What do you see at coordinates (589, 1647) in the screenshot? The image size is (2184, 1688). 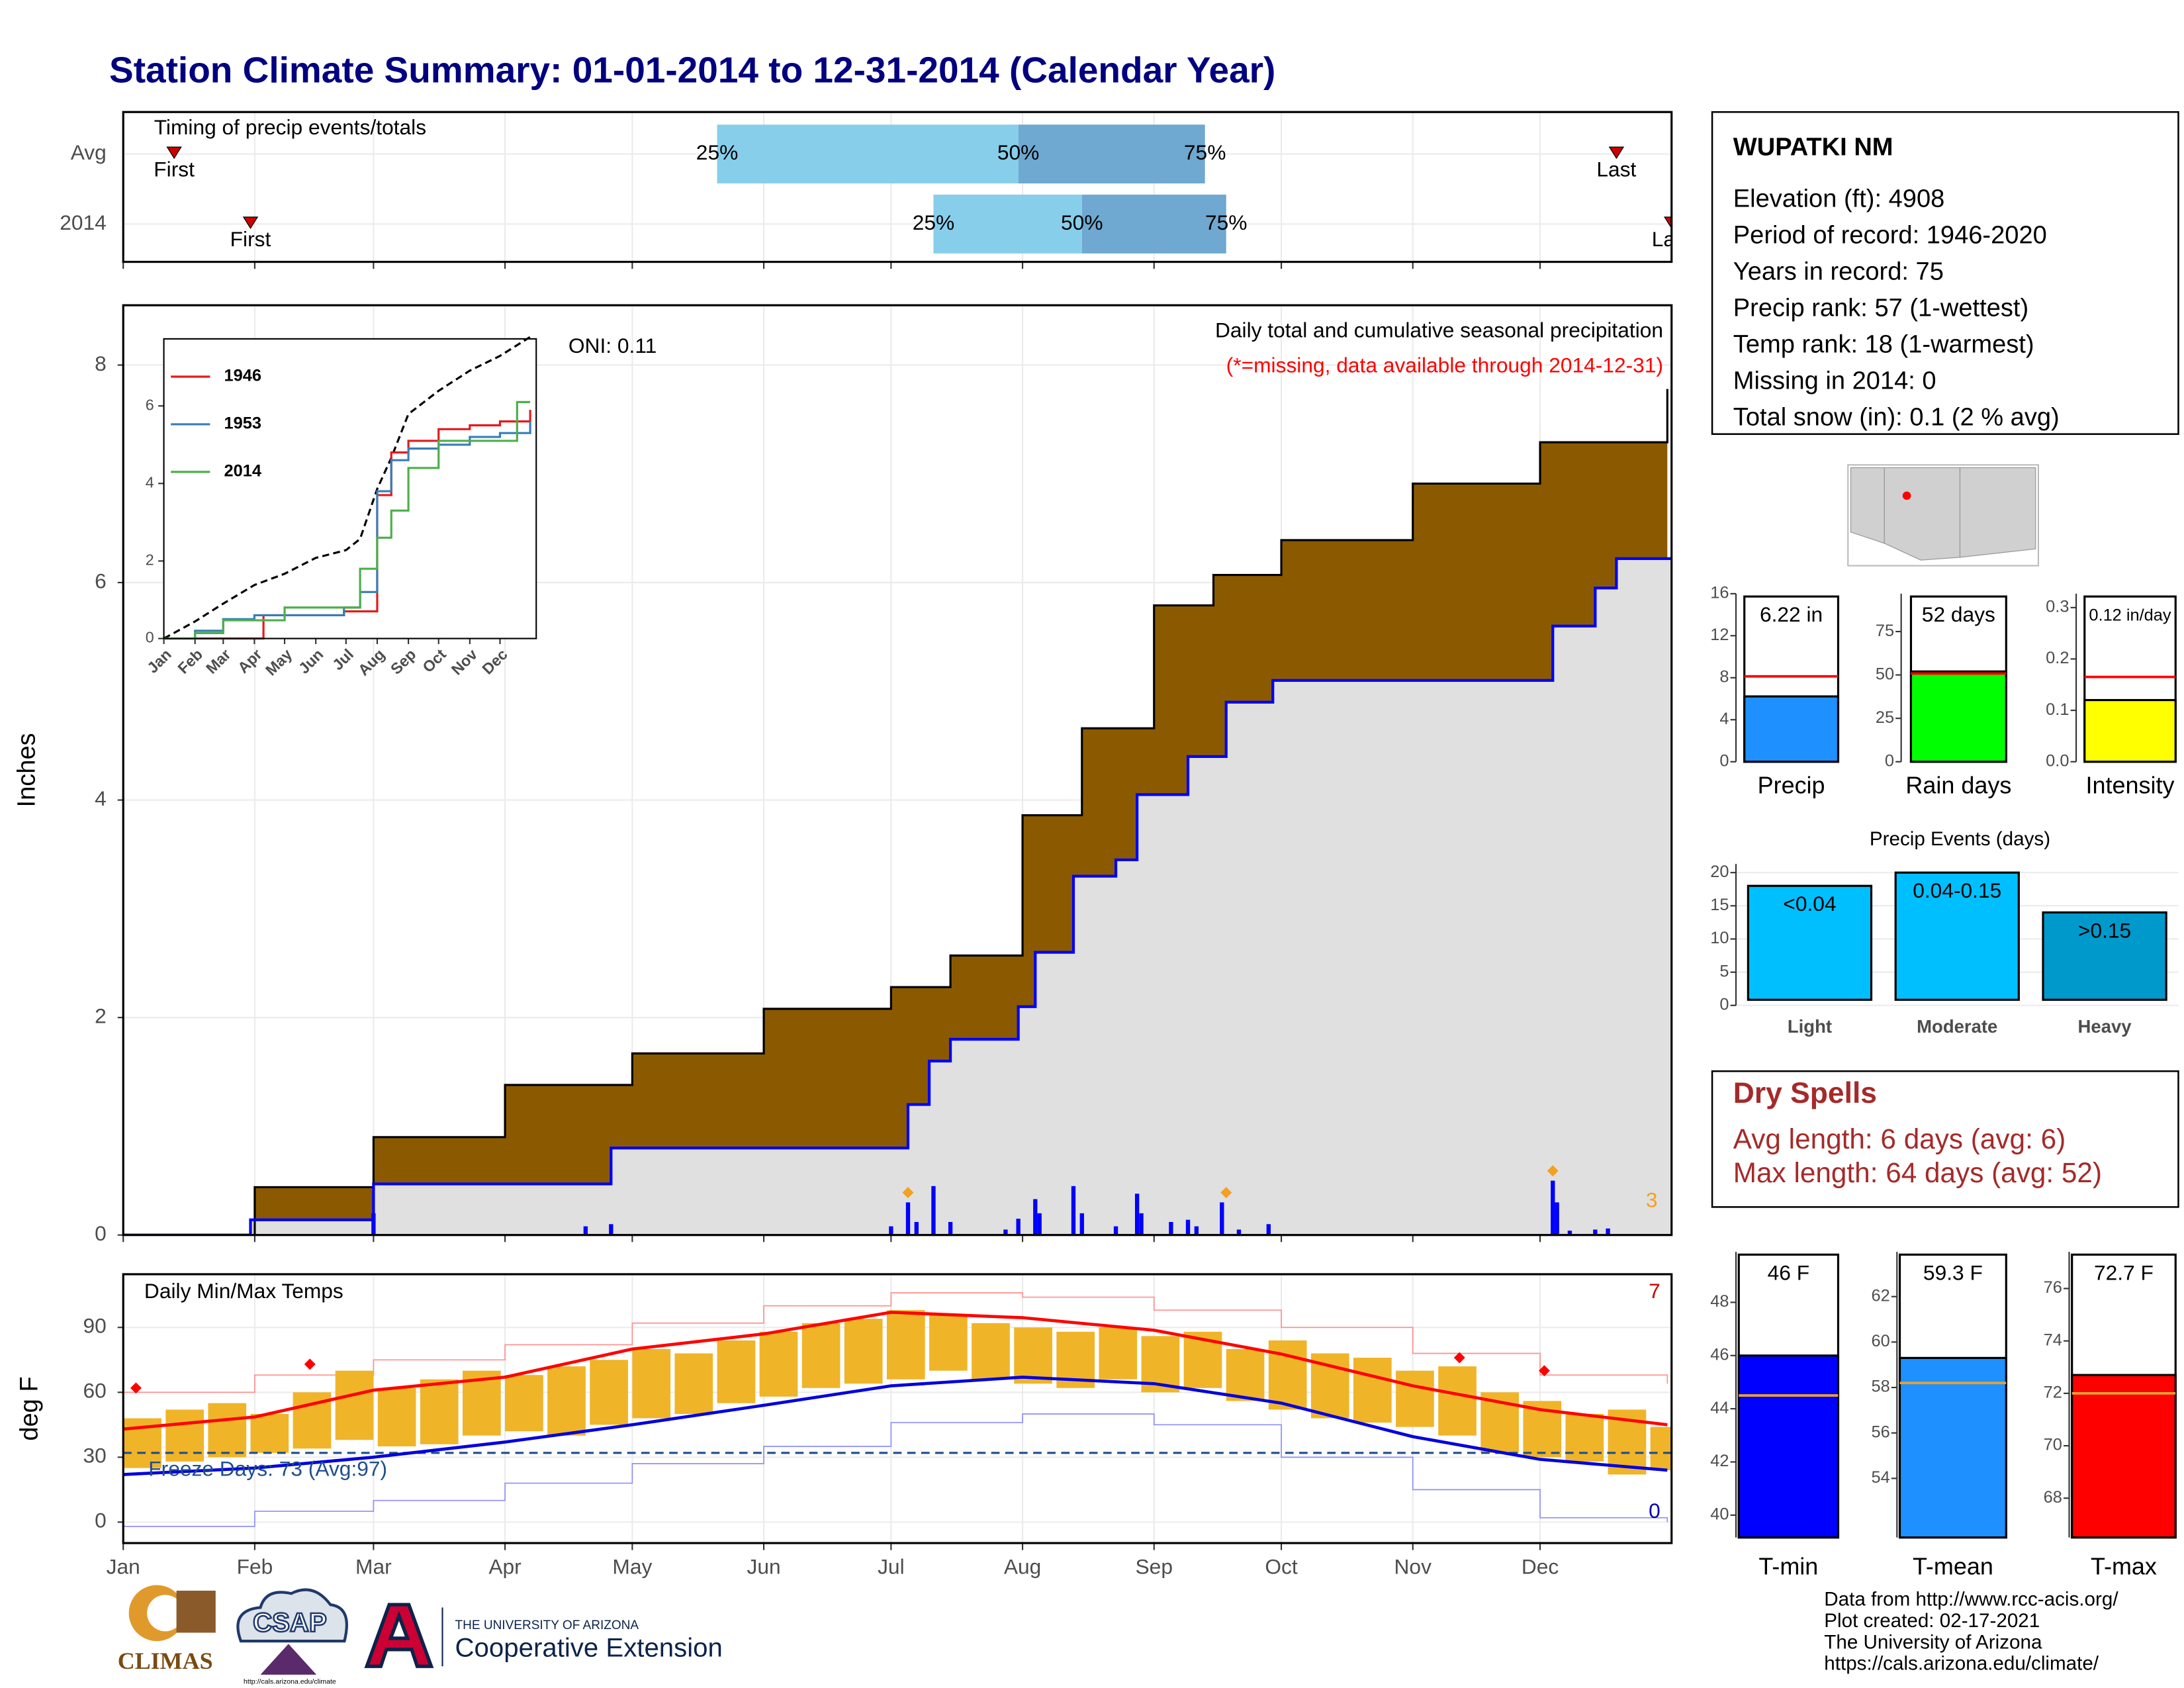 I see `coop-ext: Cooperative Extension` at bounding box center [589, 1647].